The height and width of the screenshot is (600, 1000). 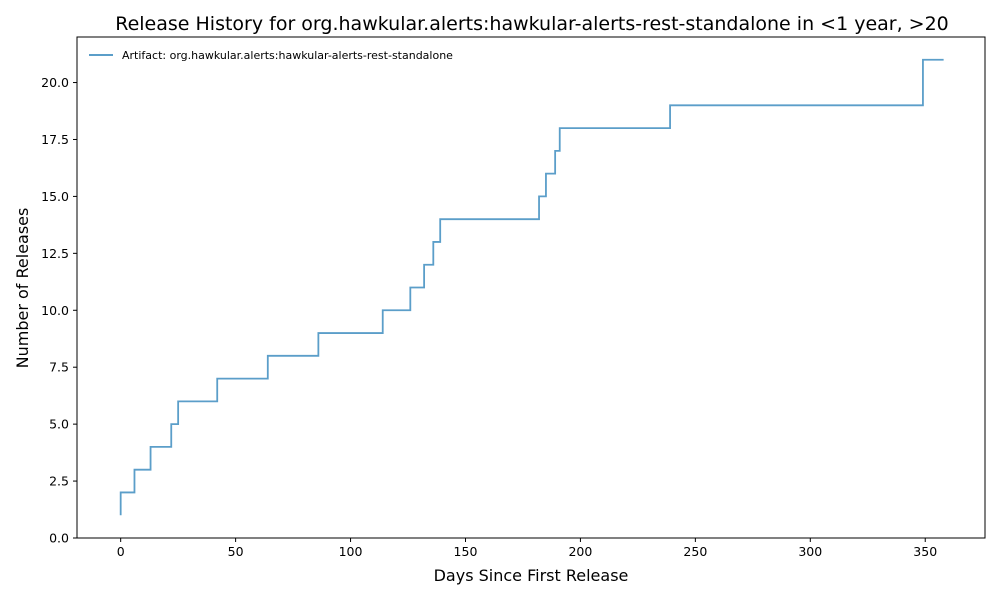 What do you see at coordinates (55, 82) in the screenshot?
I see `y-tick-label: 20.0` at bounding box center [55, 82].